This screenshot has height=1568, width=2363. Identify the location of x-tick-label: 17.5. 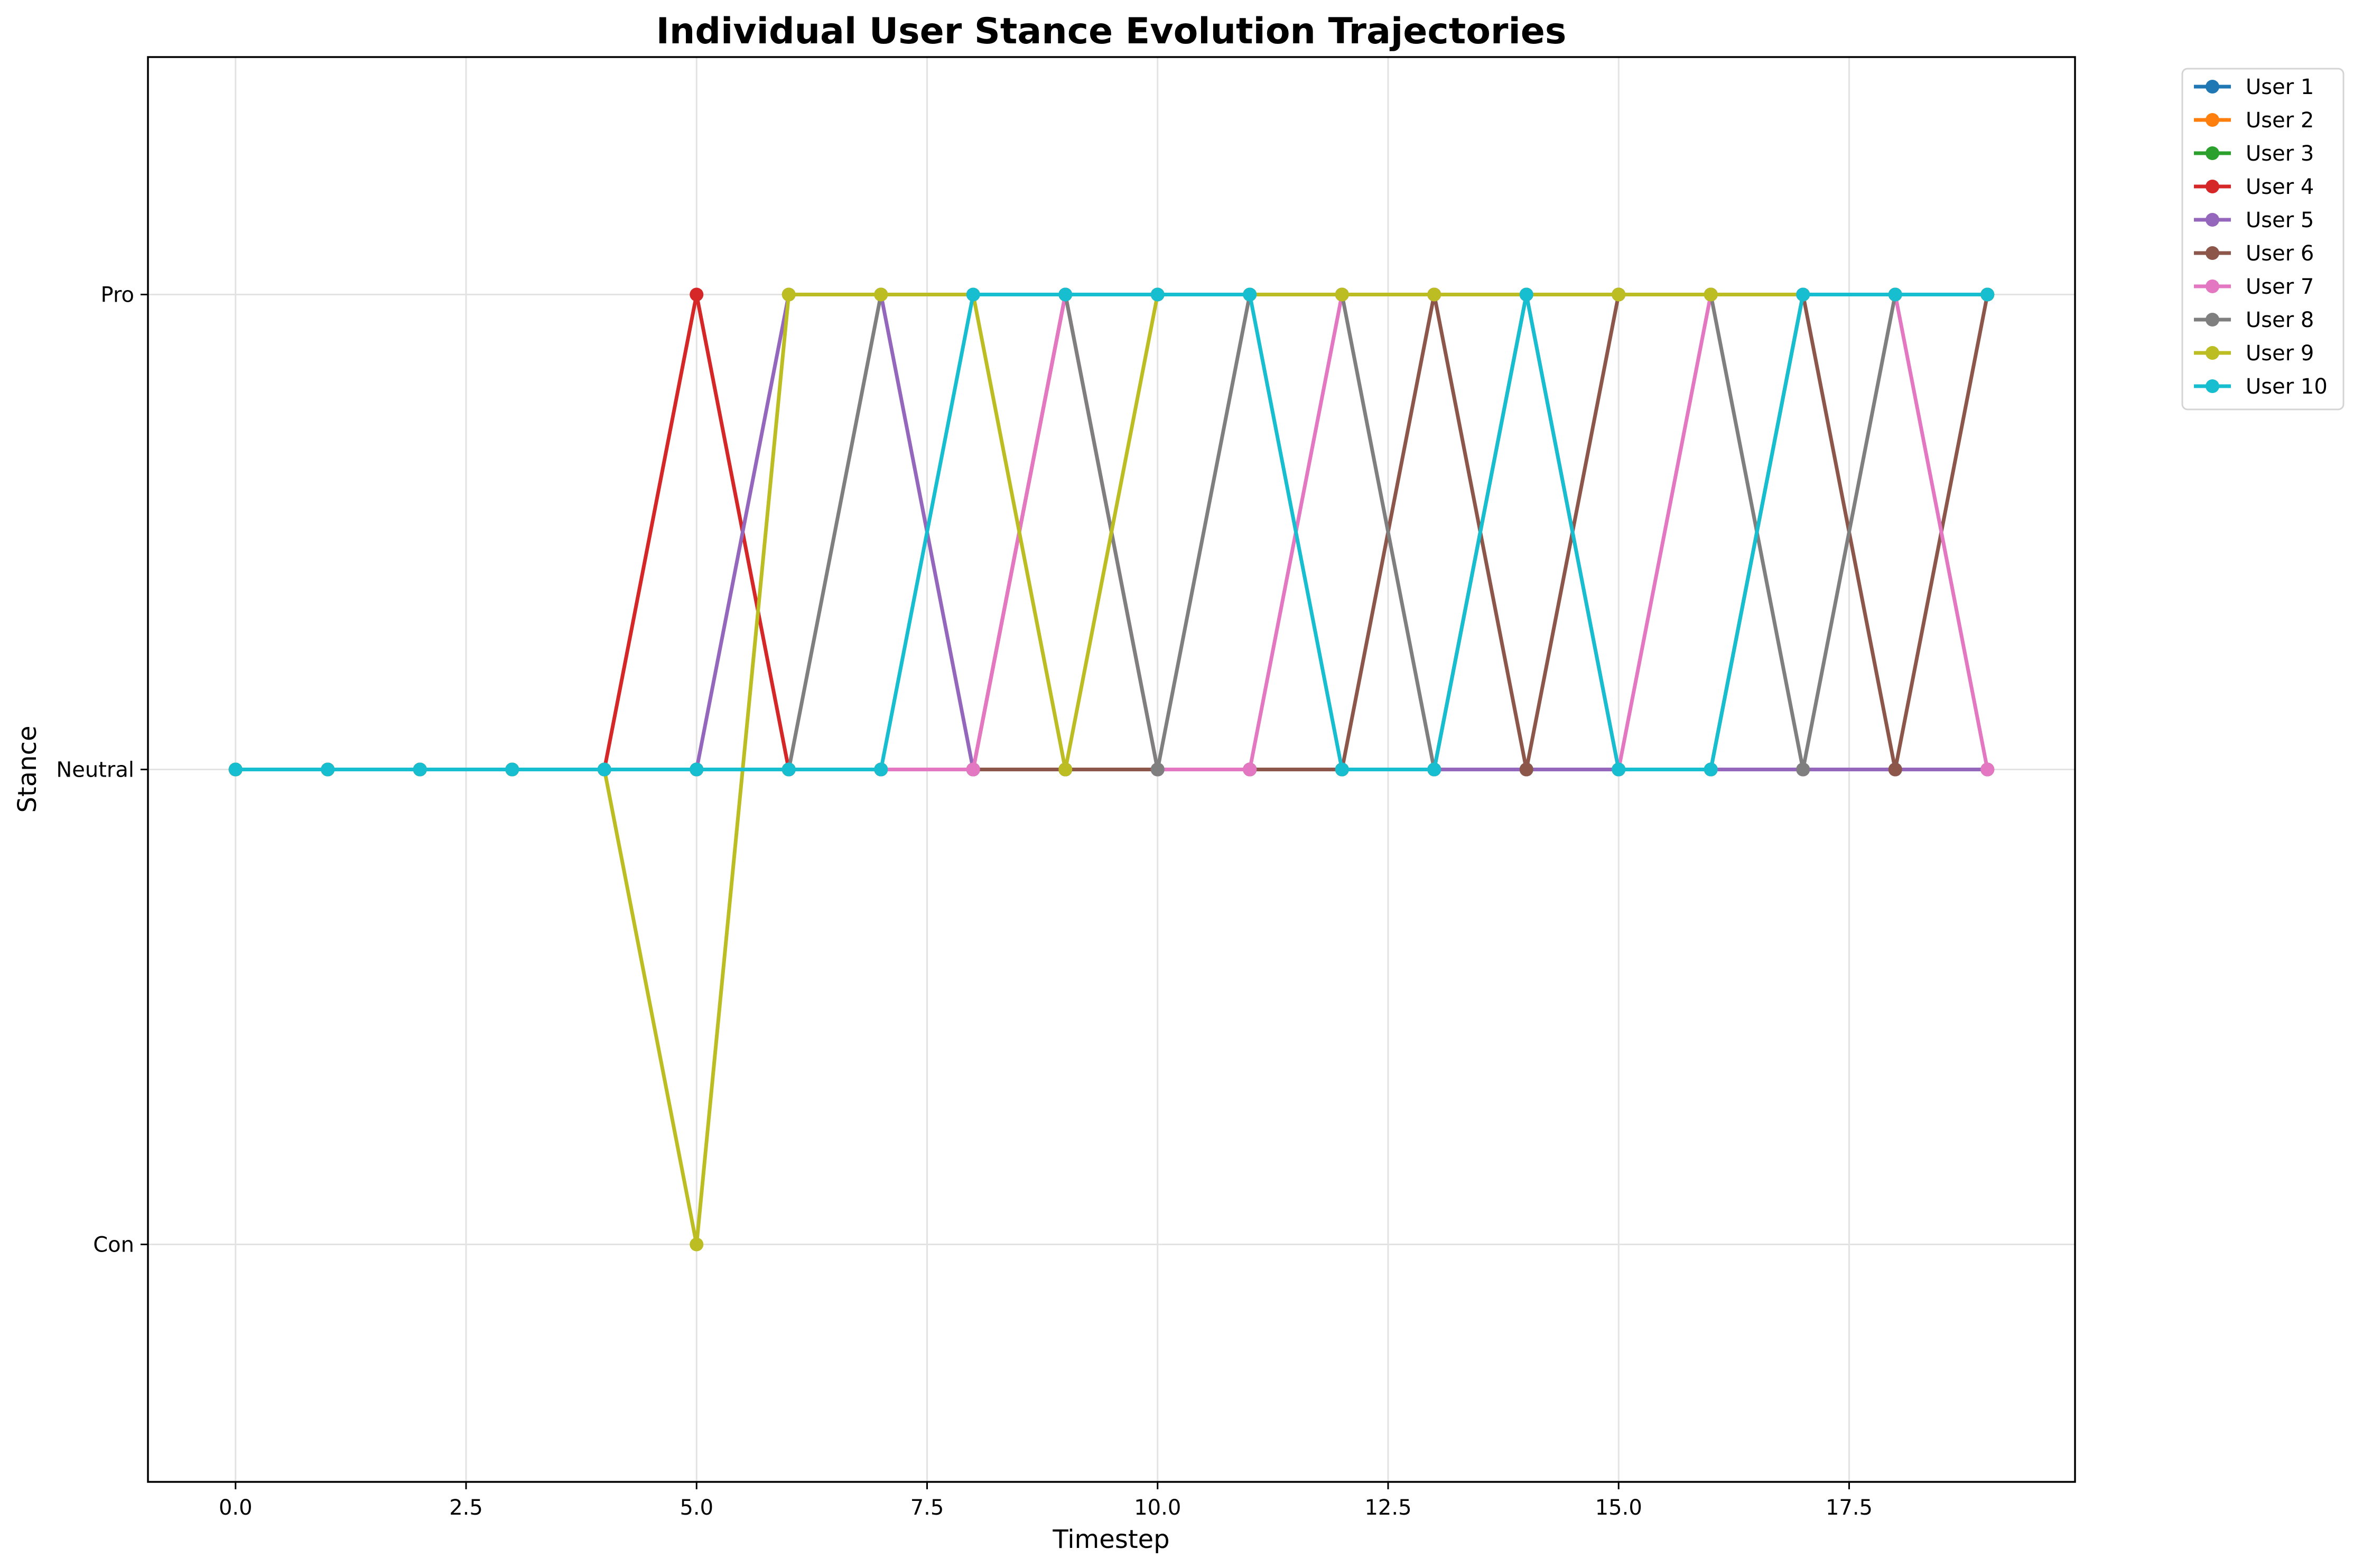
(1850, 1508).